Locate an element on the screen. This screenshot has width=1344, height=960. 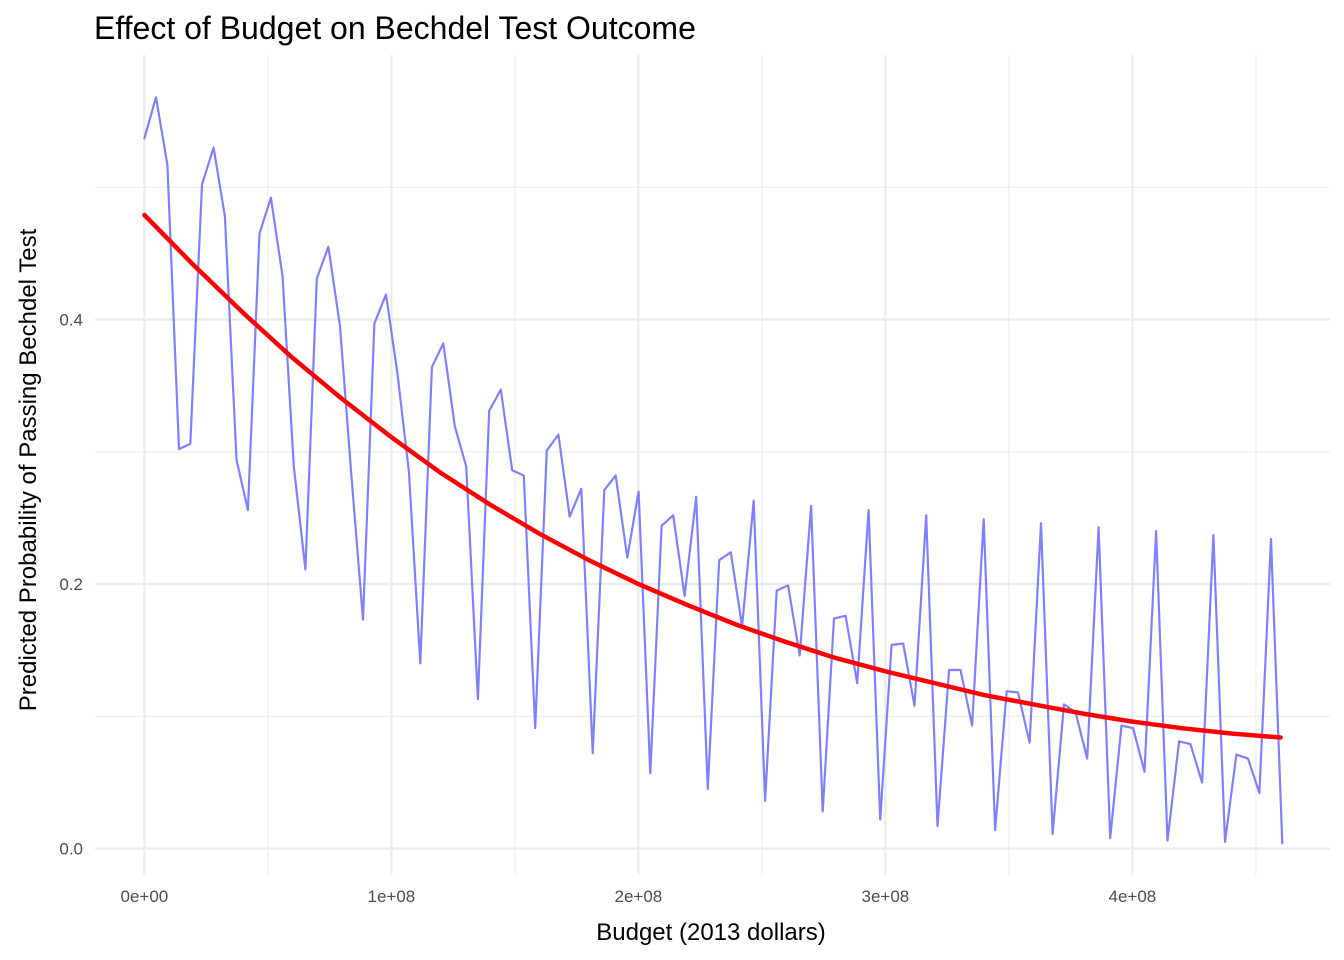
x-tick-label: 0e+00 is located at coordinates (145, 896).